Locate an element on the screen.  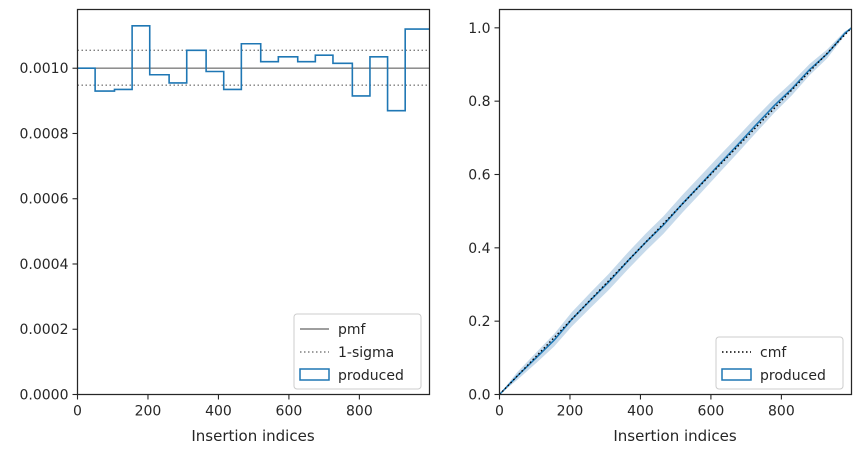
right-legend: cmf produced is located at coordinates (779, 363).